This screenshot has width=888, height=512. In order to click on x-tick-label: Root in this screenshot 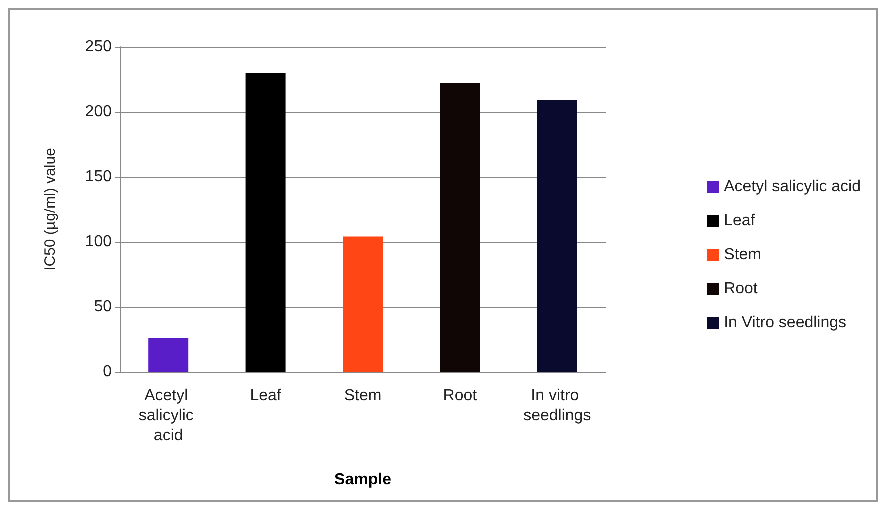, I will do `click(460, 396)`.